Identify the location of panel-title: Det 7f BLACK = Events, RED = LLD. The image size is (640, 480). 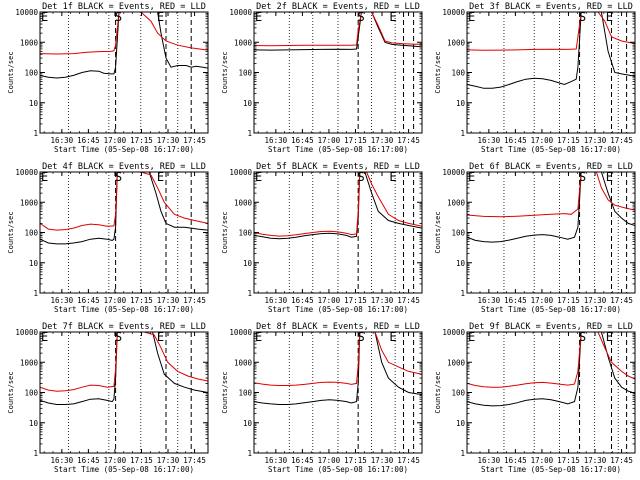
(124, 327).